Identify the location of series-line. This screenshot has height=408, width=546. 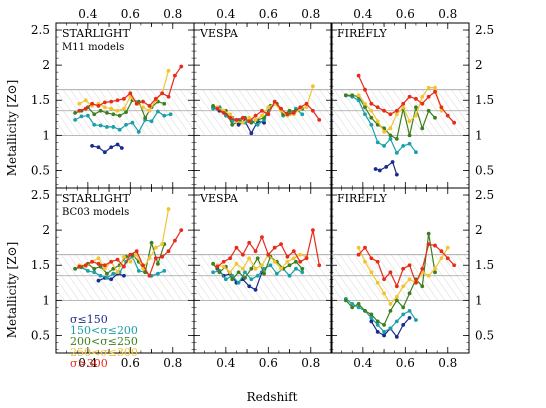
(122, 121).